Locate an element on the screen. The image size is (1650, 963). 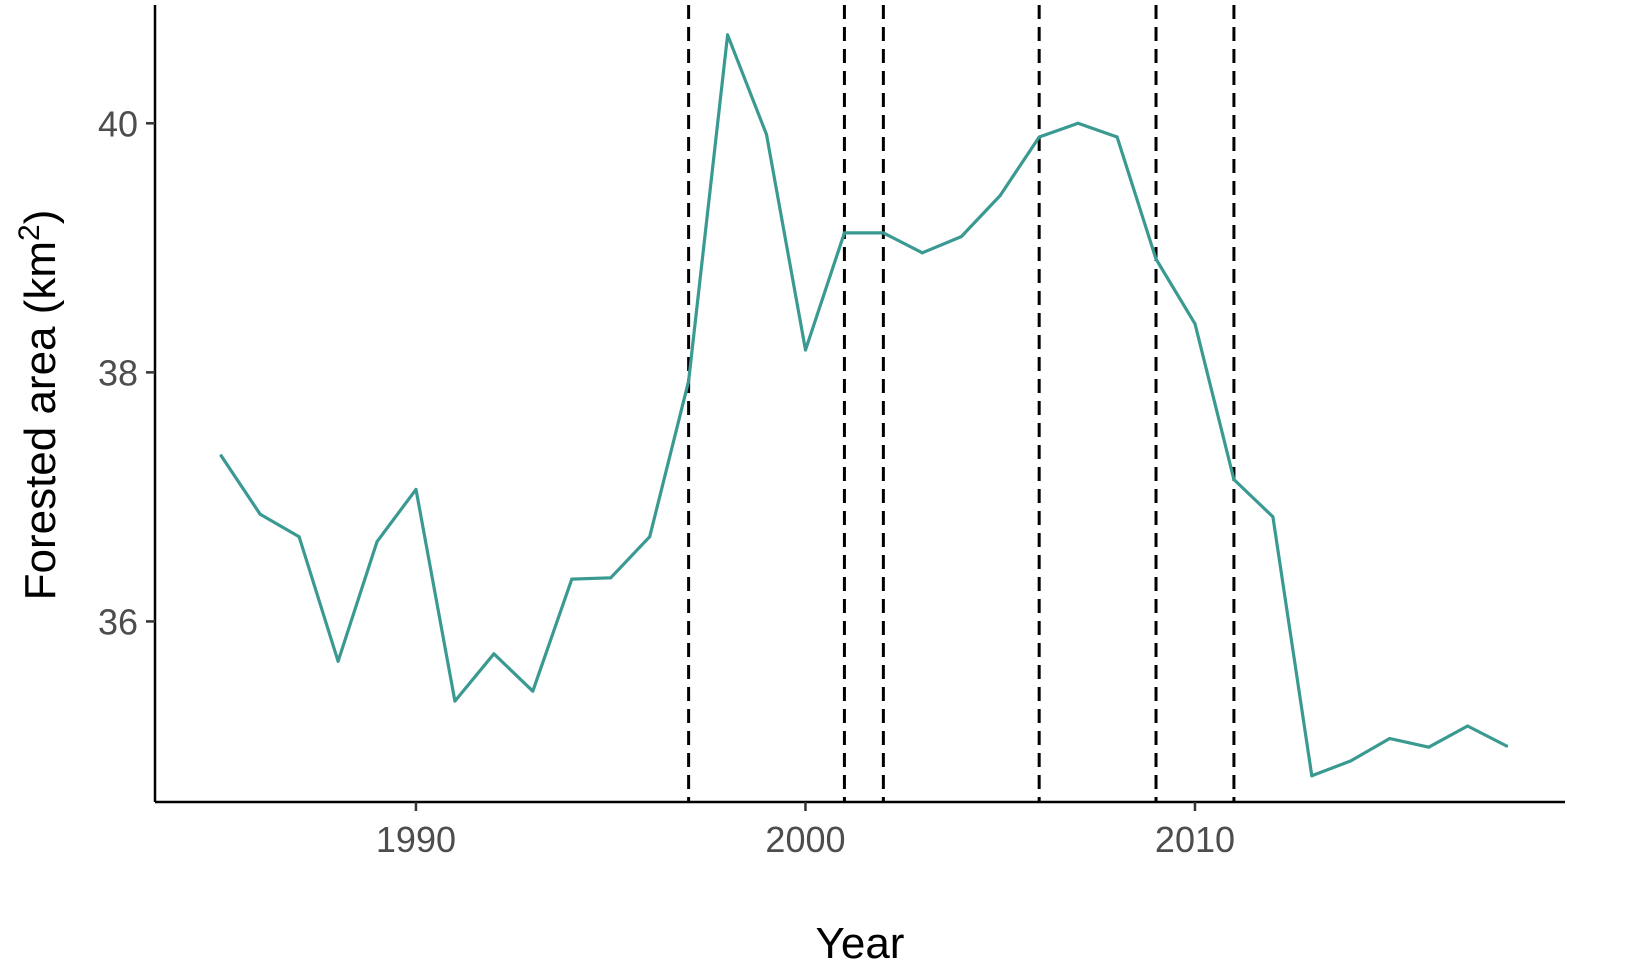
y-tick-label: 40 is located at coordinates (118, 123).